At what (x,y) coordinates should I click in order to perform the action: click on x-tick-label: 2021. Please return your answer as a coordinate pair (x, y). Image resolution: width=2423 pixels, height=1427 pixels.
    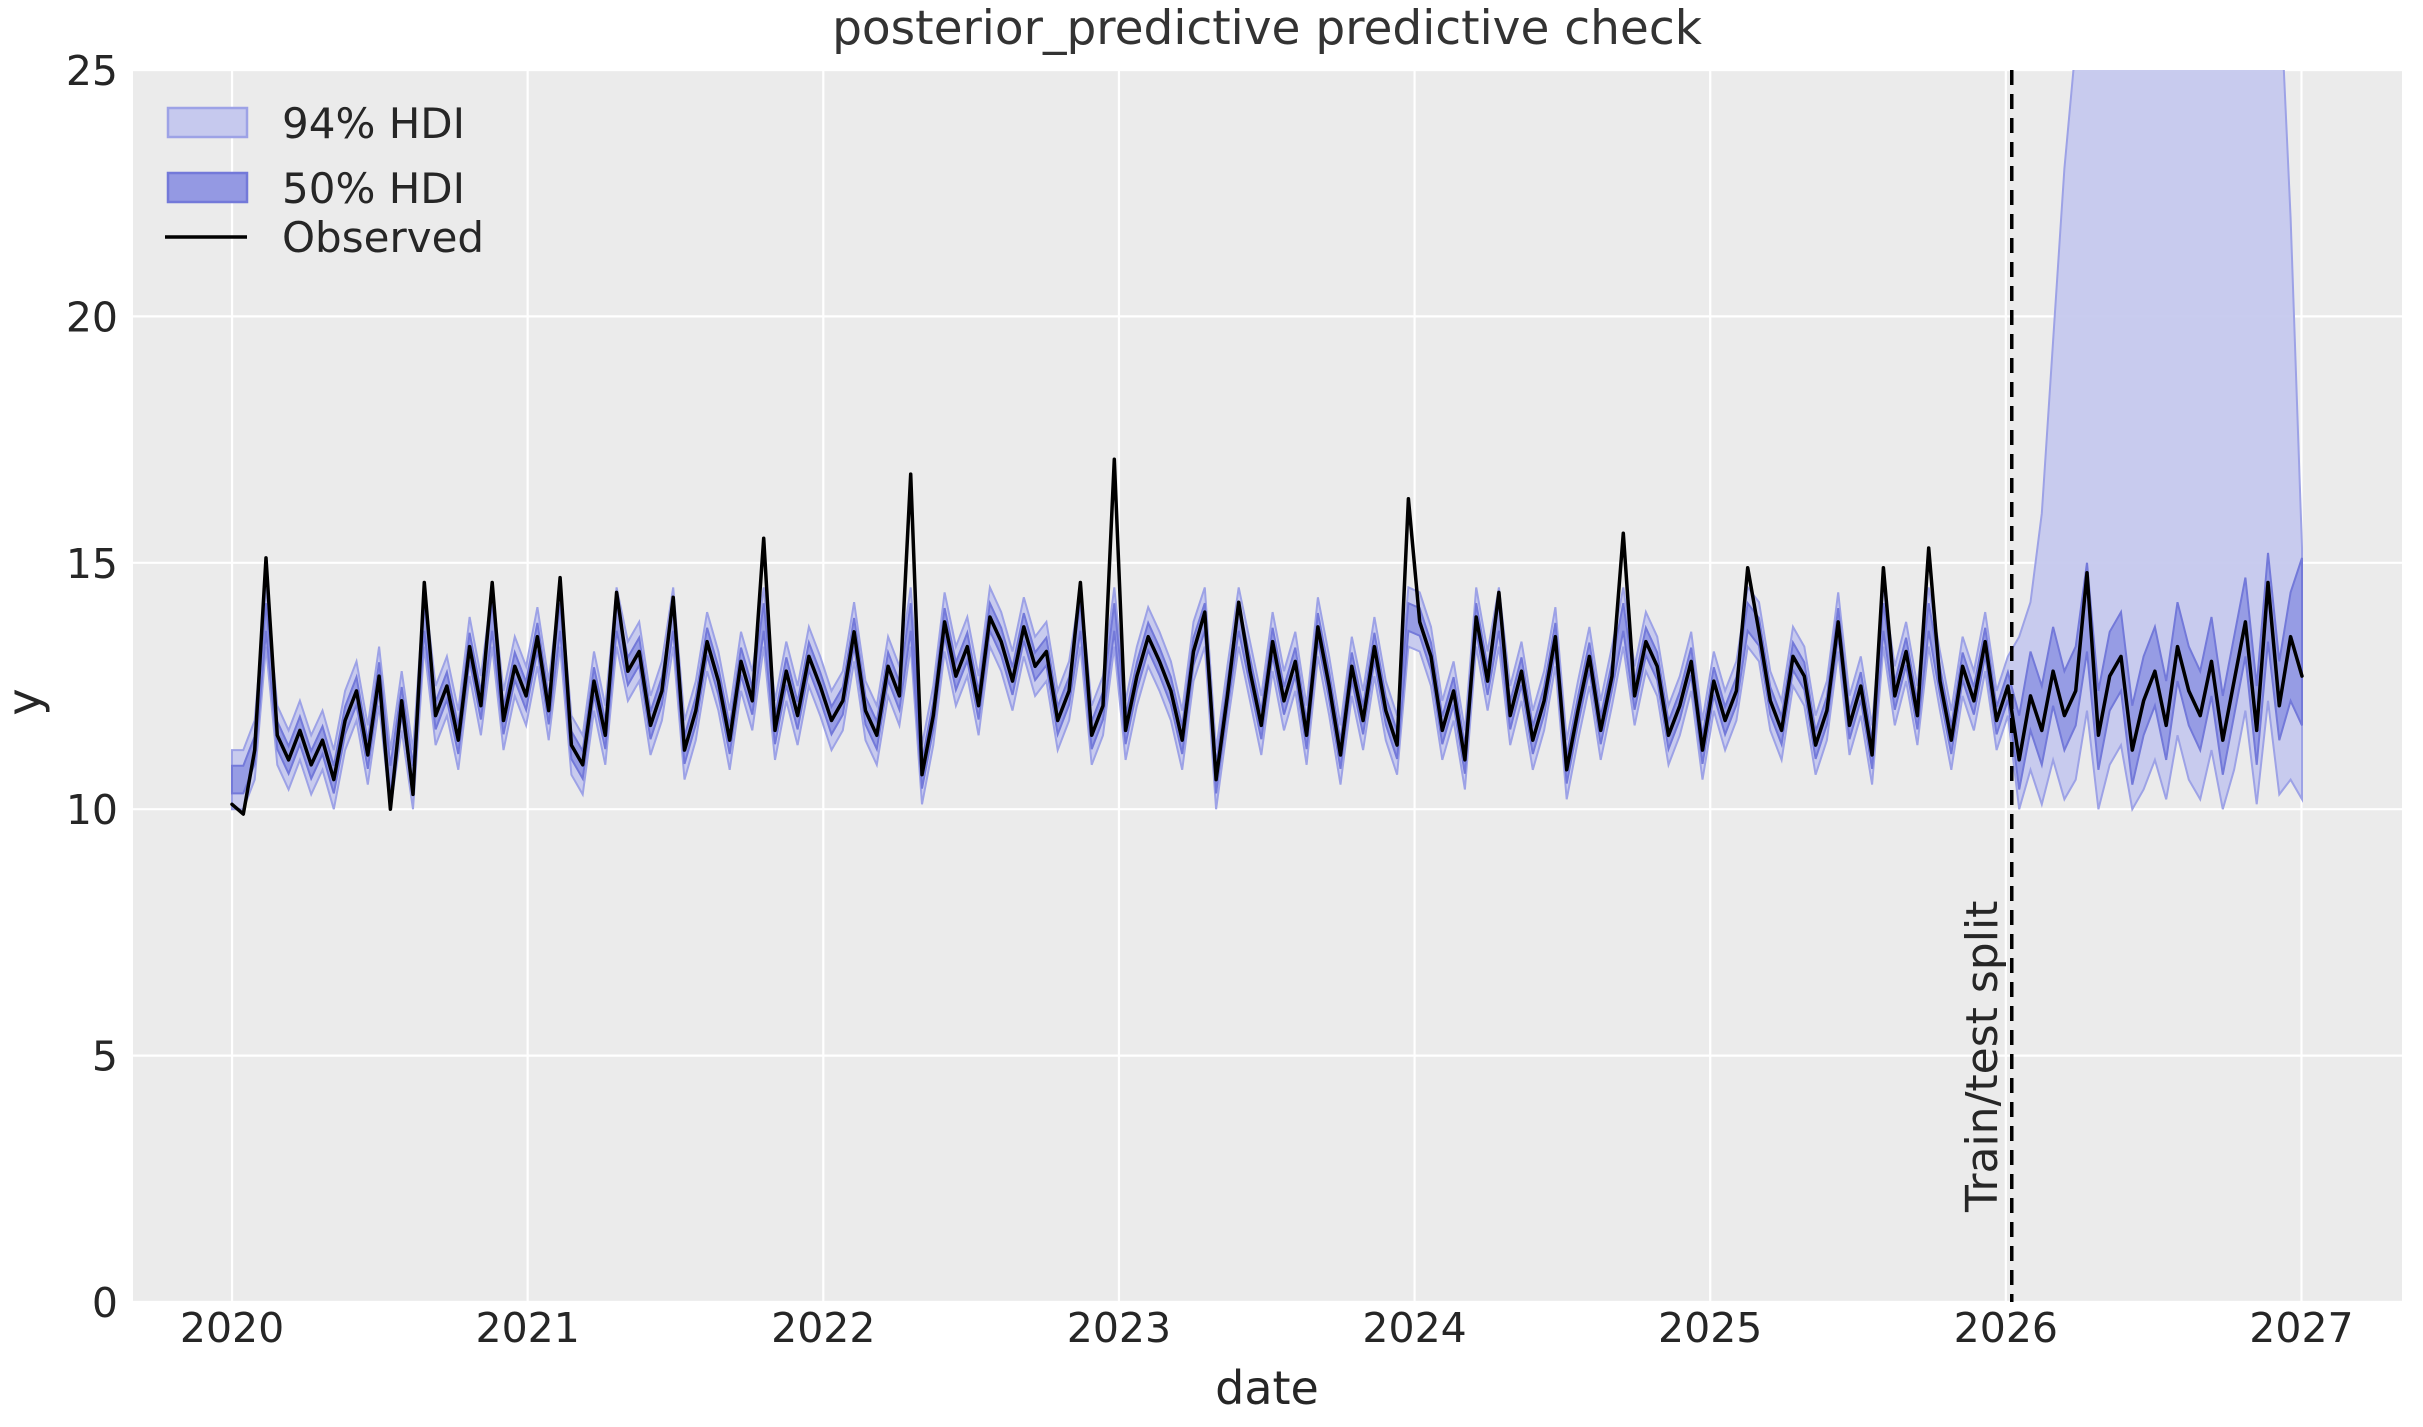
    Looking at the image, I should click on (528, 1328).